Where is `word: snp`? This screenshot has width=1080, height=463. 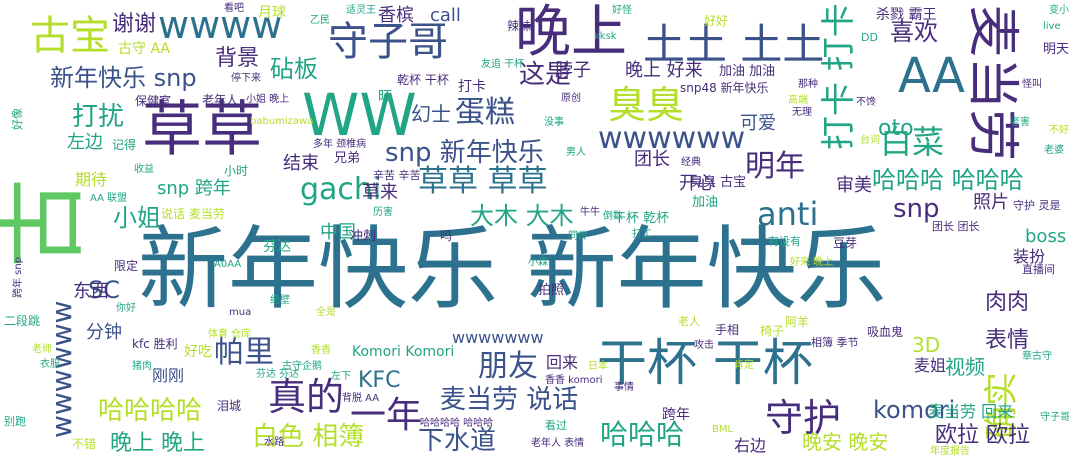 word: snp is located at coordinates (916, 209).